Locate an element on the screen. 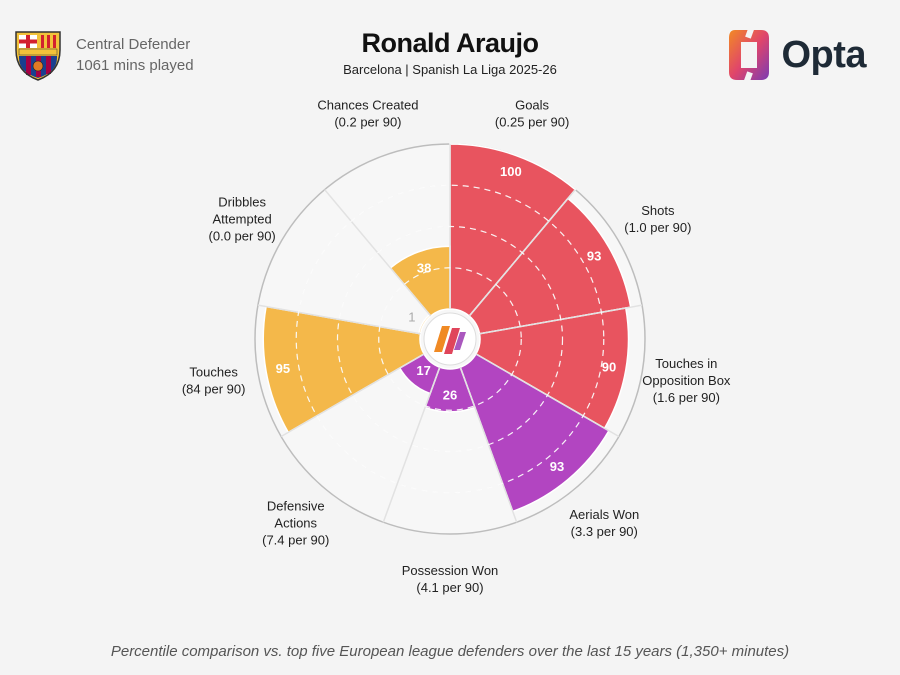 Image resolution: width=900 pixels, height=675 pixels. axis-label-goals: Goals (0.25 per 90) is located at coordinates (532, 113).